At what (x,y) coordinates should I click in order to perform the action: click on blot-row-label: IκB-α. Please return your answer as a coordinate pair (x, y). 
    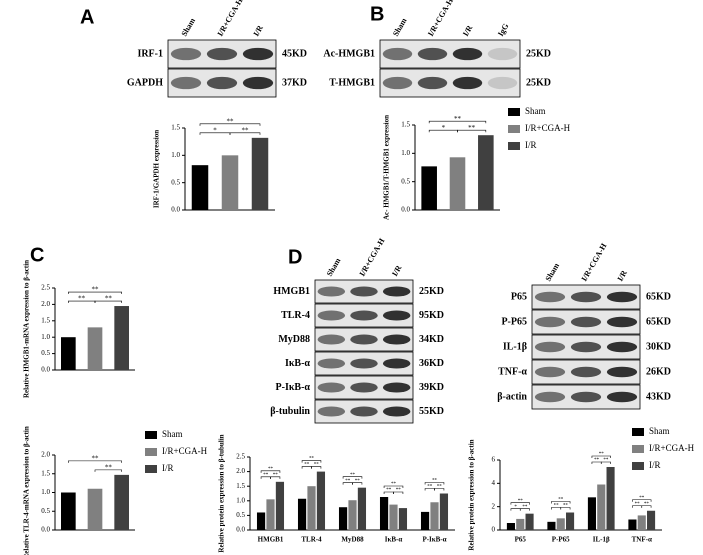
    Looking at the image, I should click on (297, 363).